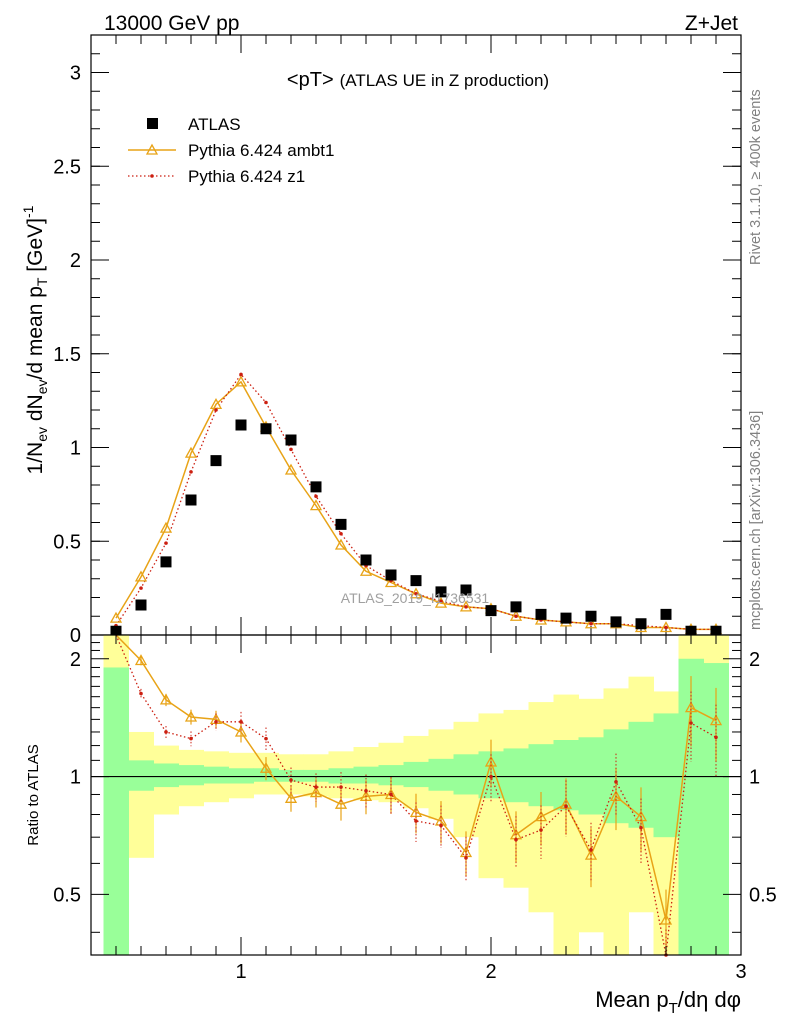 The image size is (786, 1024). I want to click on mcplots-label: mcplots.cern.ch [arXiv:1306.3436], so click(756, 520).